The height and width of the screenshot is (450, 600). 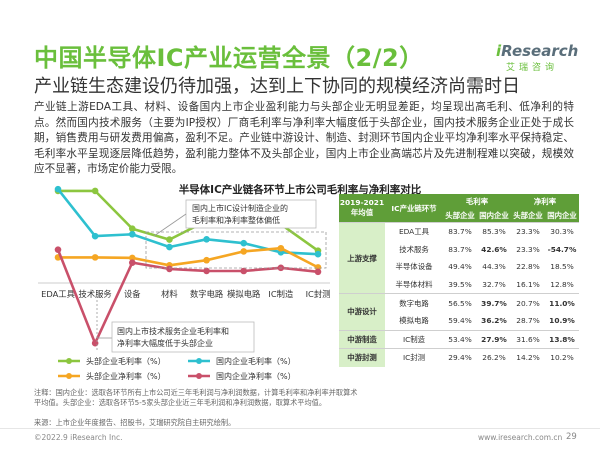 What do you see at coordinates (236, 220) in the screenshot?
I see `annotation-text-1-line: 毛利率和净利率整体偏低` at bounding box center [236, 220].